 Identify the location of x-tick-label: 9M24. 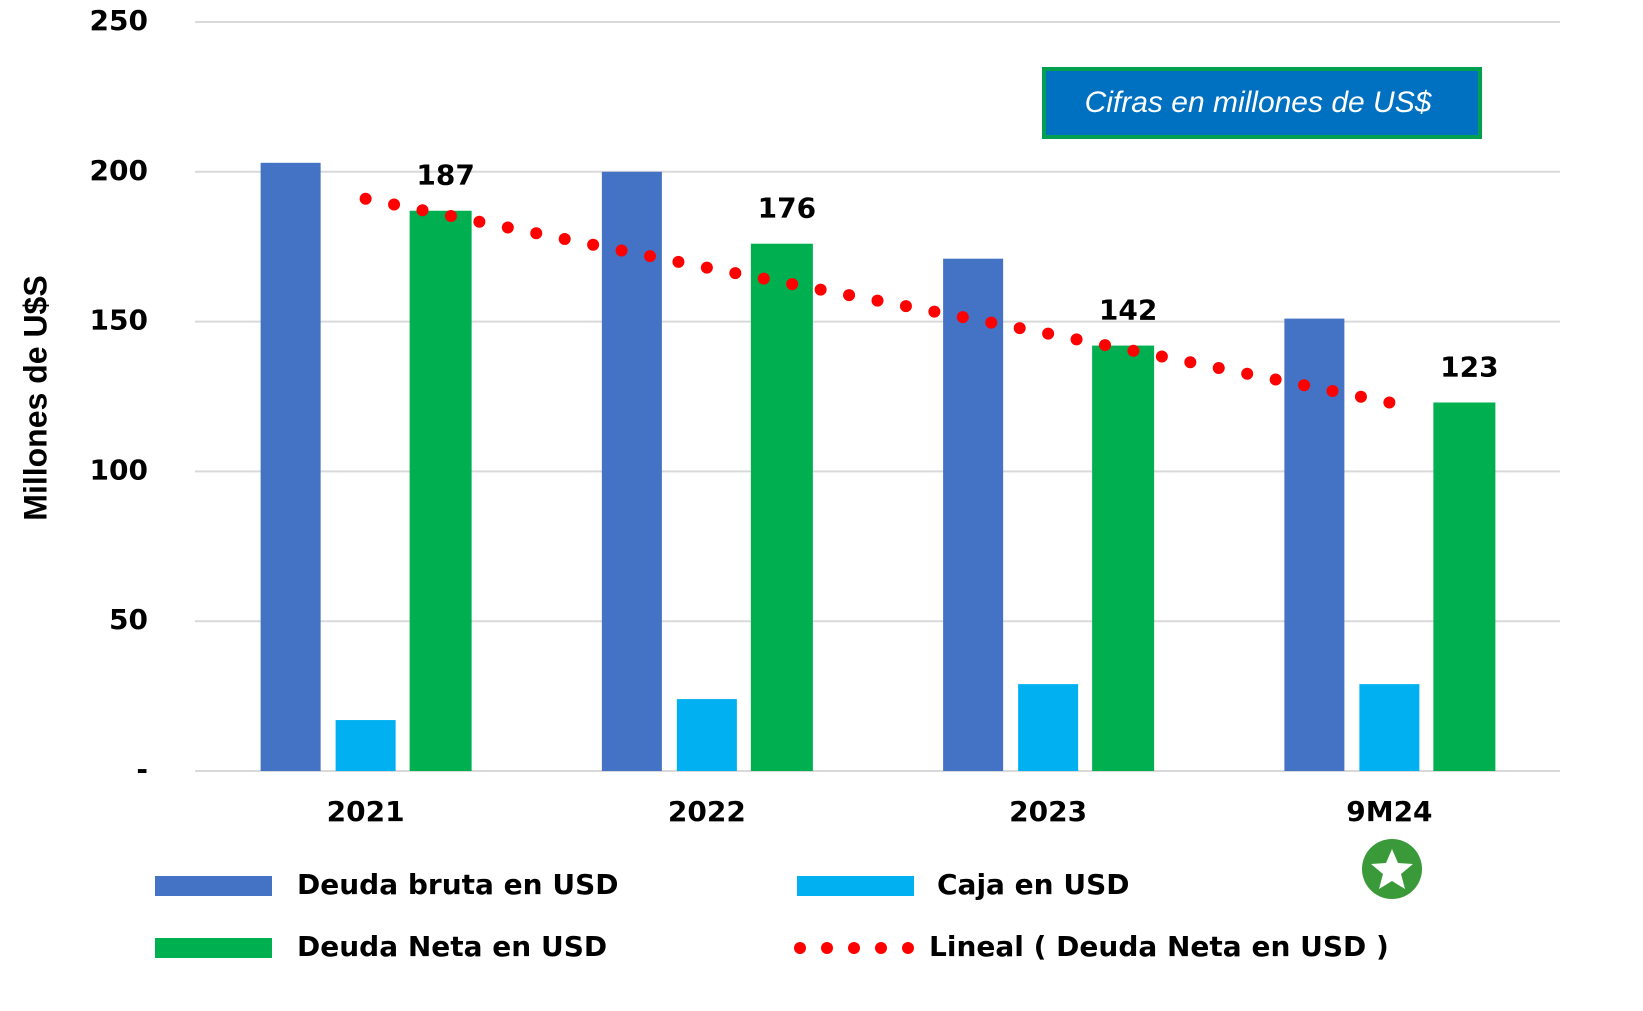
(1389, 811).